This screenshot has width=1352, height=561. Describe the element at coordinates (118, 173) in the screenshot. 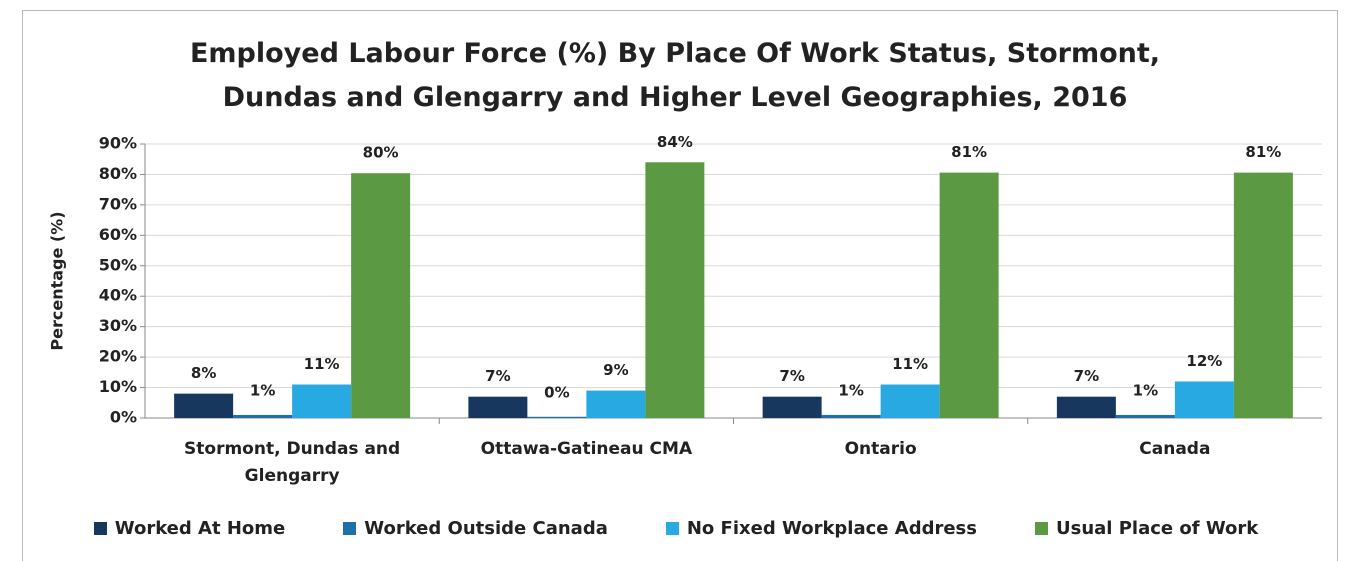

I see `y-tick-label: 80%` at that location.